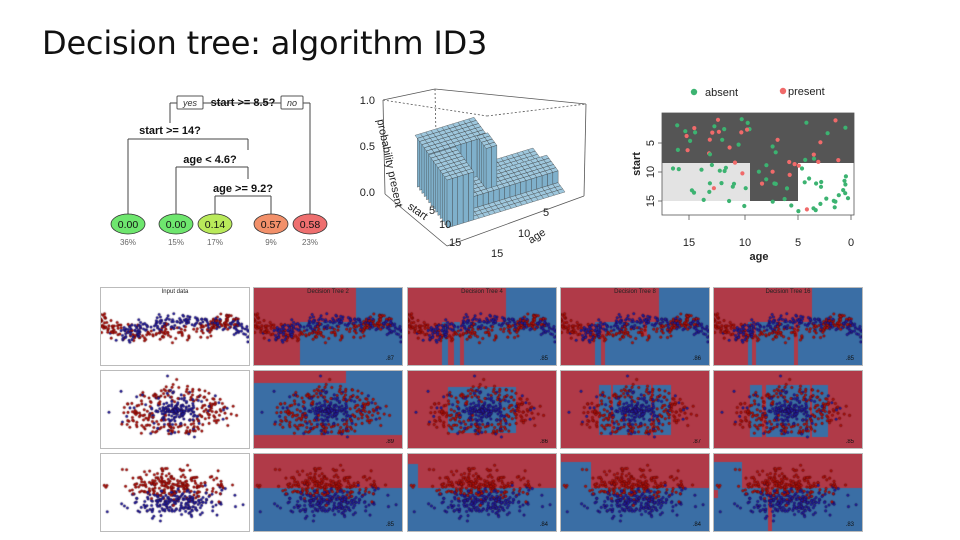 The width and height of the screenshot is (960, 540). Describe the element at coordinates (745, 243) in the screenshot. I see `x-tick-10: 10` at that location.